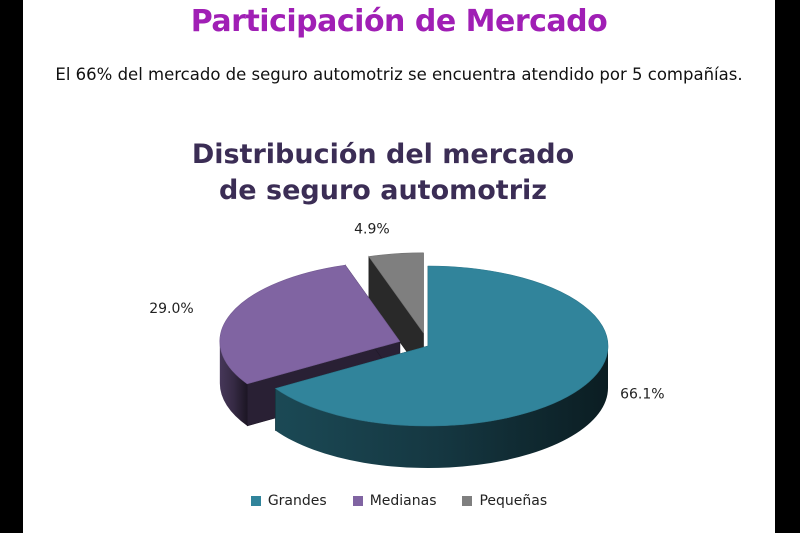  Describe the element at coordinates (372, 229) in the screenshot. I see `data-label-pequenas: 4.9%` at that location.